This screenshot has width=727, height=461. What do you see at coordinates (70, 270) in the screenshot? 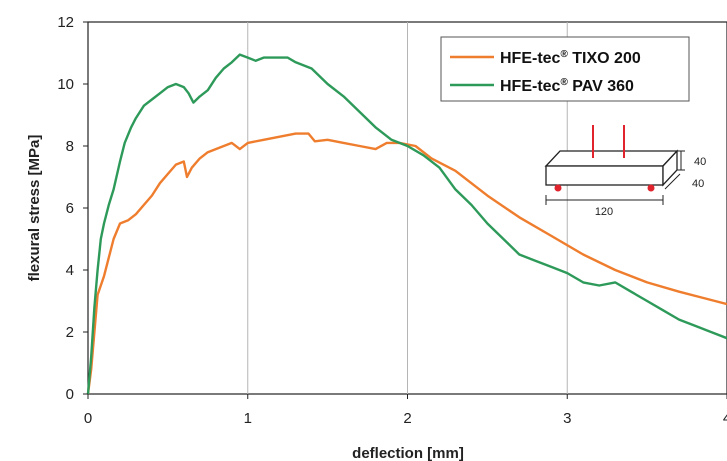
I see `y-tick-label: 4` at bounding box center [70, 270].